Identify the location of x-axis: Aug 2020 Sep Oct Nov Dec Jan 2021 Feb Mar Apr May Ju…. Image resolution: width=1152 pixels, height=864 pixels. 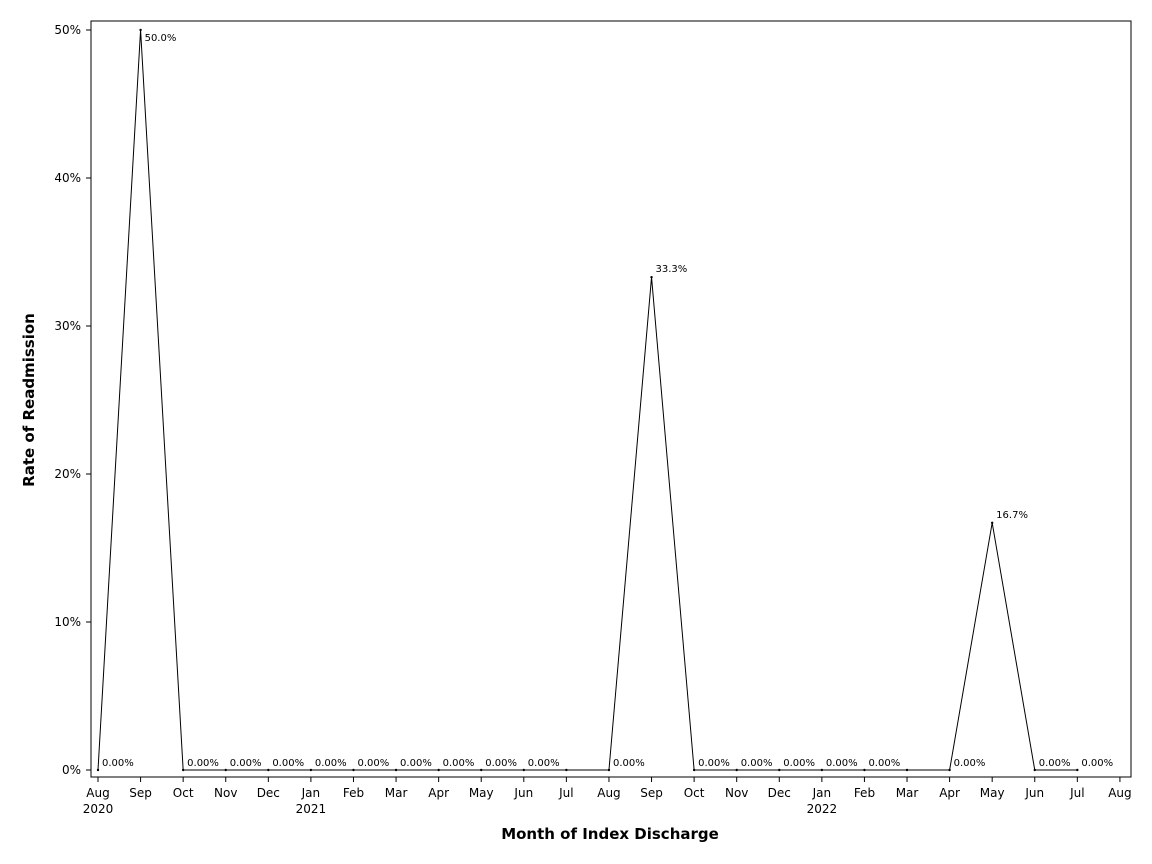
(607, 796).